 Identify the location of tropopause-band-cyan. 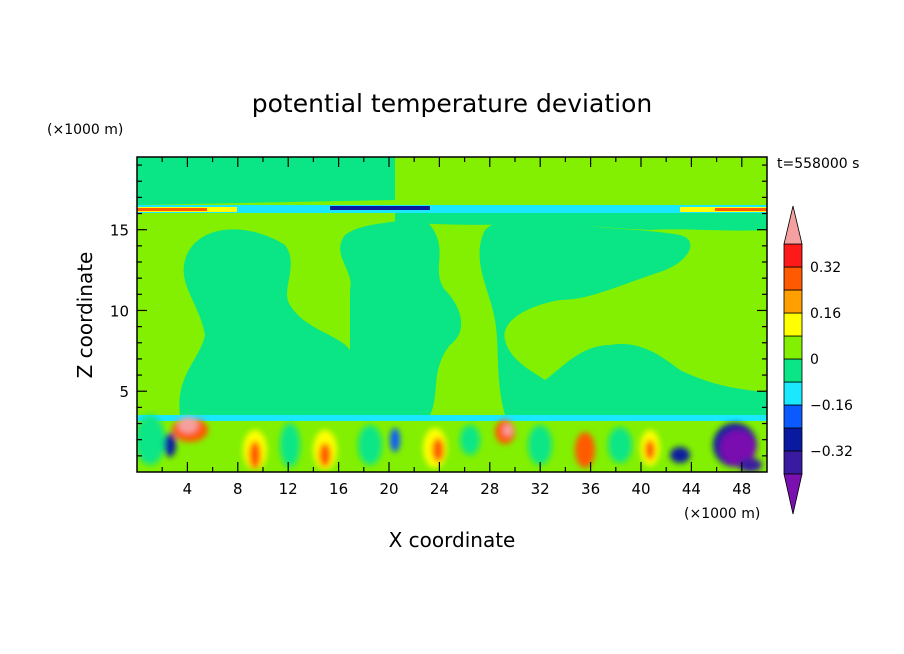
(452, 209).